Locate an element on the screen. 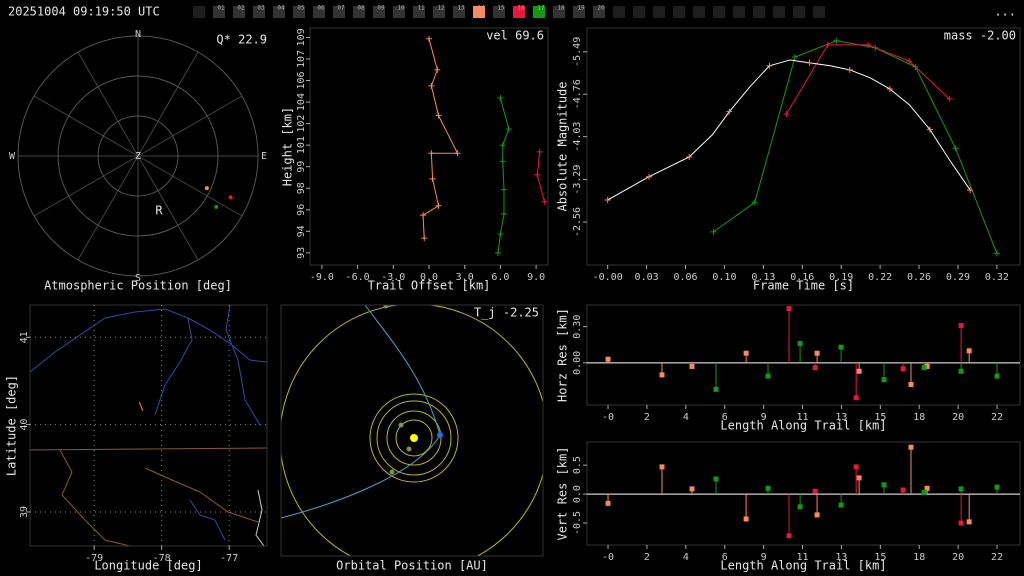 The width and height of the screenshot is (1024, 576). x-tick-label: 9 is located at coordinates (764, 557).